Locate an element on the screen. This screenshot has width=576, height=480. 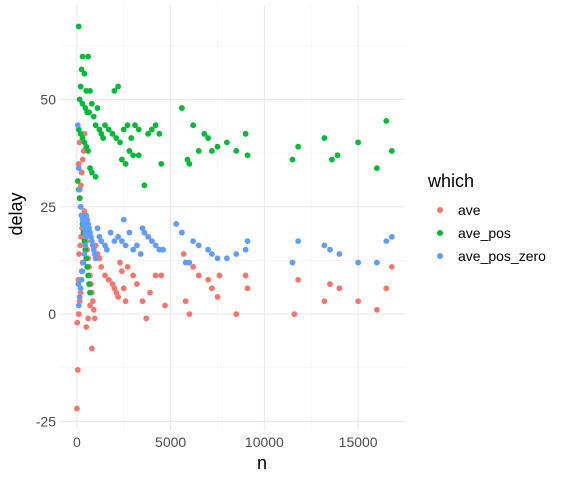
y-axis-title: delay is located at coordinates (16, 213).